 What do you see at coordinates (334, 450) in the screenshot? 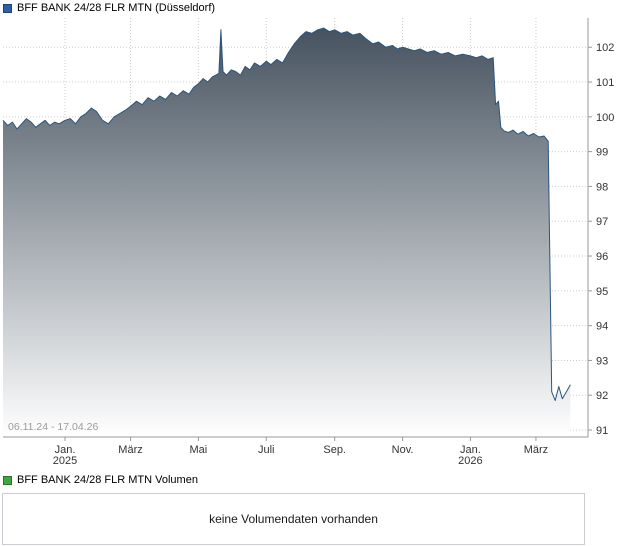
I see `x-axis-label: Sep.` at bounding box center [334, 450].